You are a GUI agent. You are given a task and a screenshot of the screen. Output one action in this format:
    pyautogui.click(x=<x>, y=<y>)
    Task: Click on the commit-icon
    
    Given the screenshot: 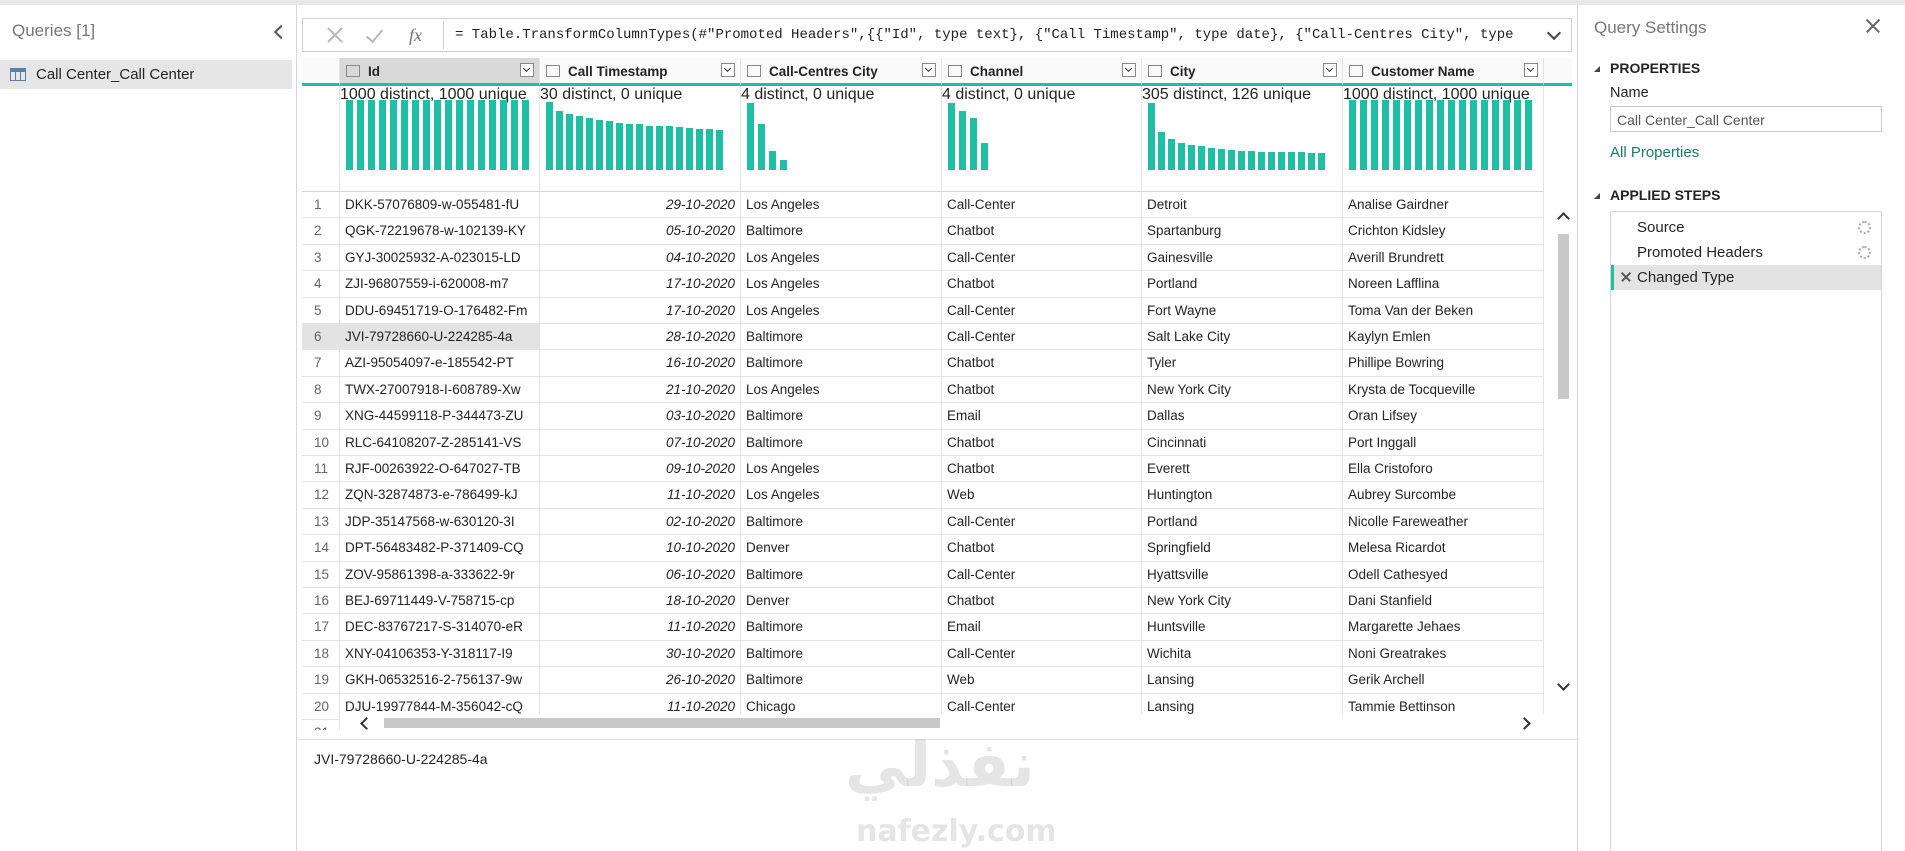 What is the action you would take?
    pyautogui.click(x=374, y=34)
    